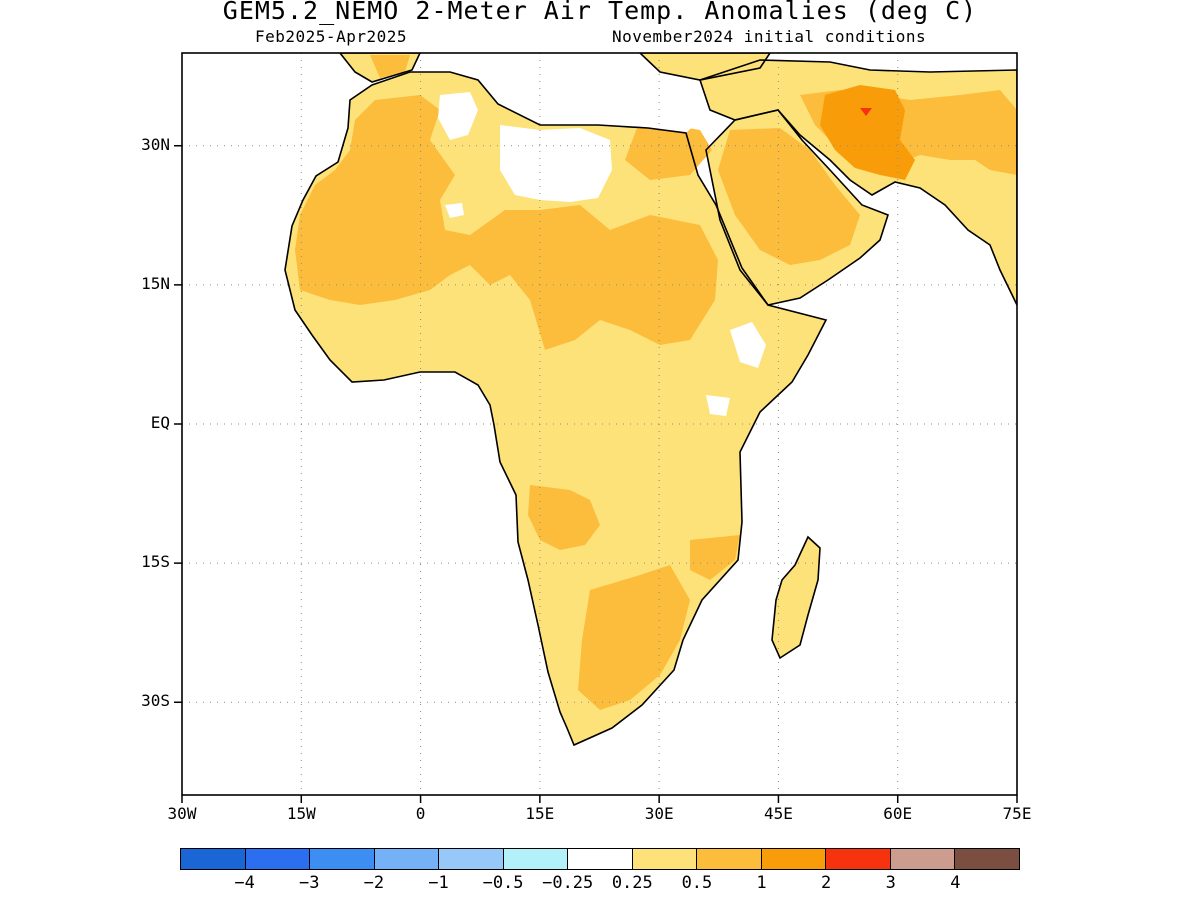 This screenshot has width=1200, height=900. I want to click on madagascar-landmass, so click(796, 597).